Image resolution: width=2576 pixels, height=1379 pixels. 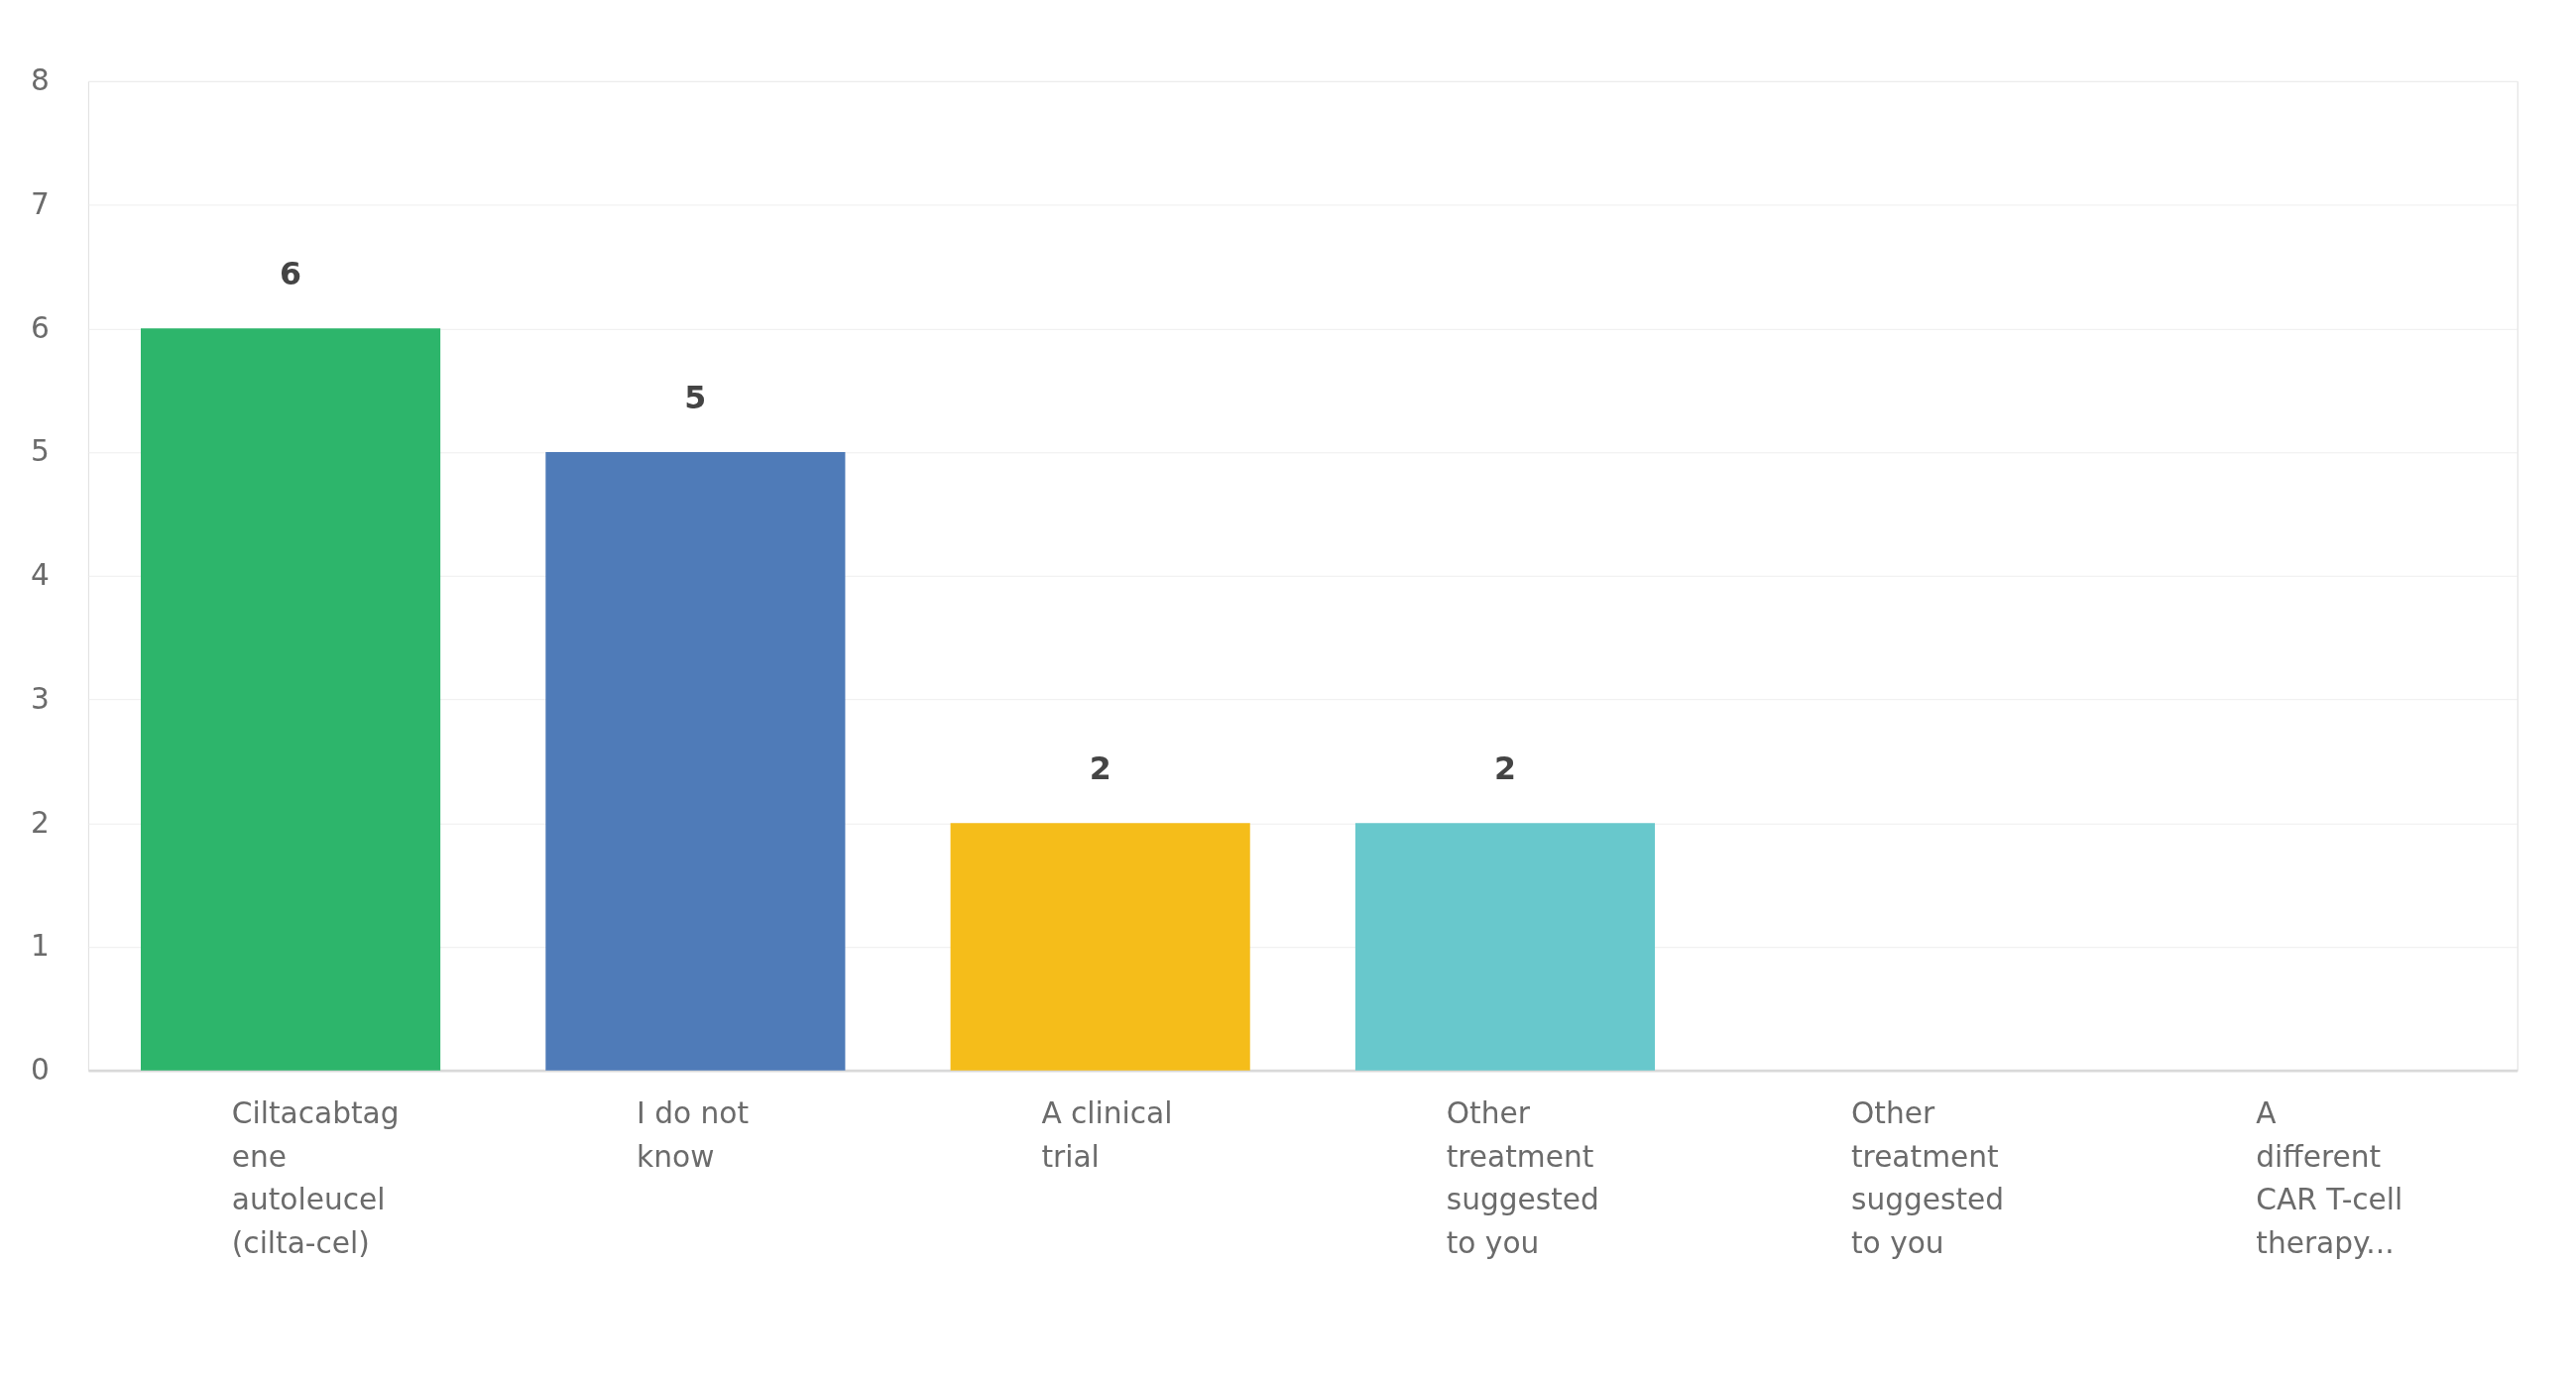 I want to click on y-tick-label: 1, so click(x=40, y=946).